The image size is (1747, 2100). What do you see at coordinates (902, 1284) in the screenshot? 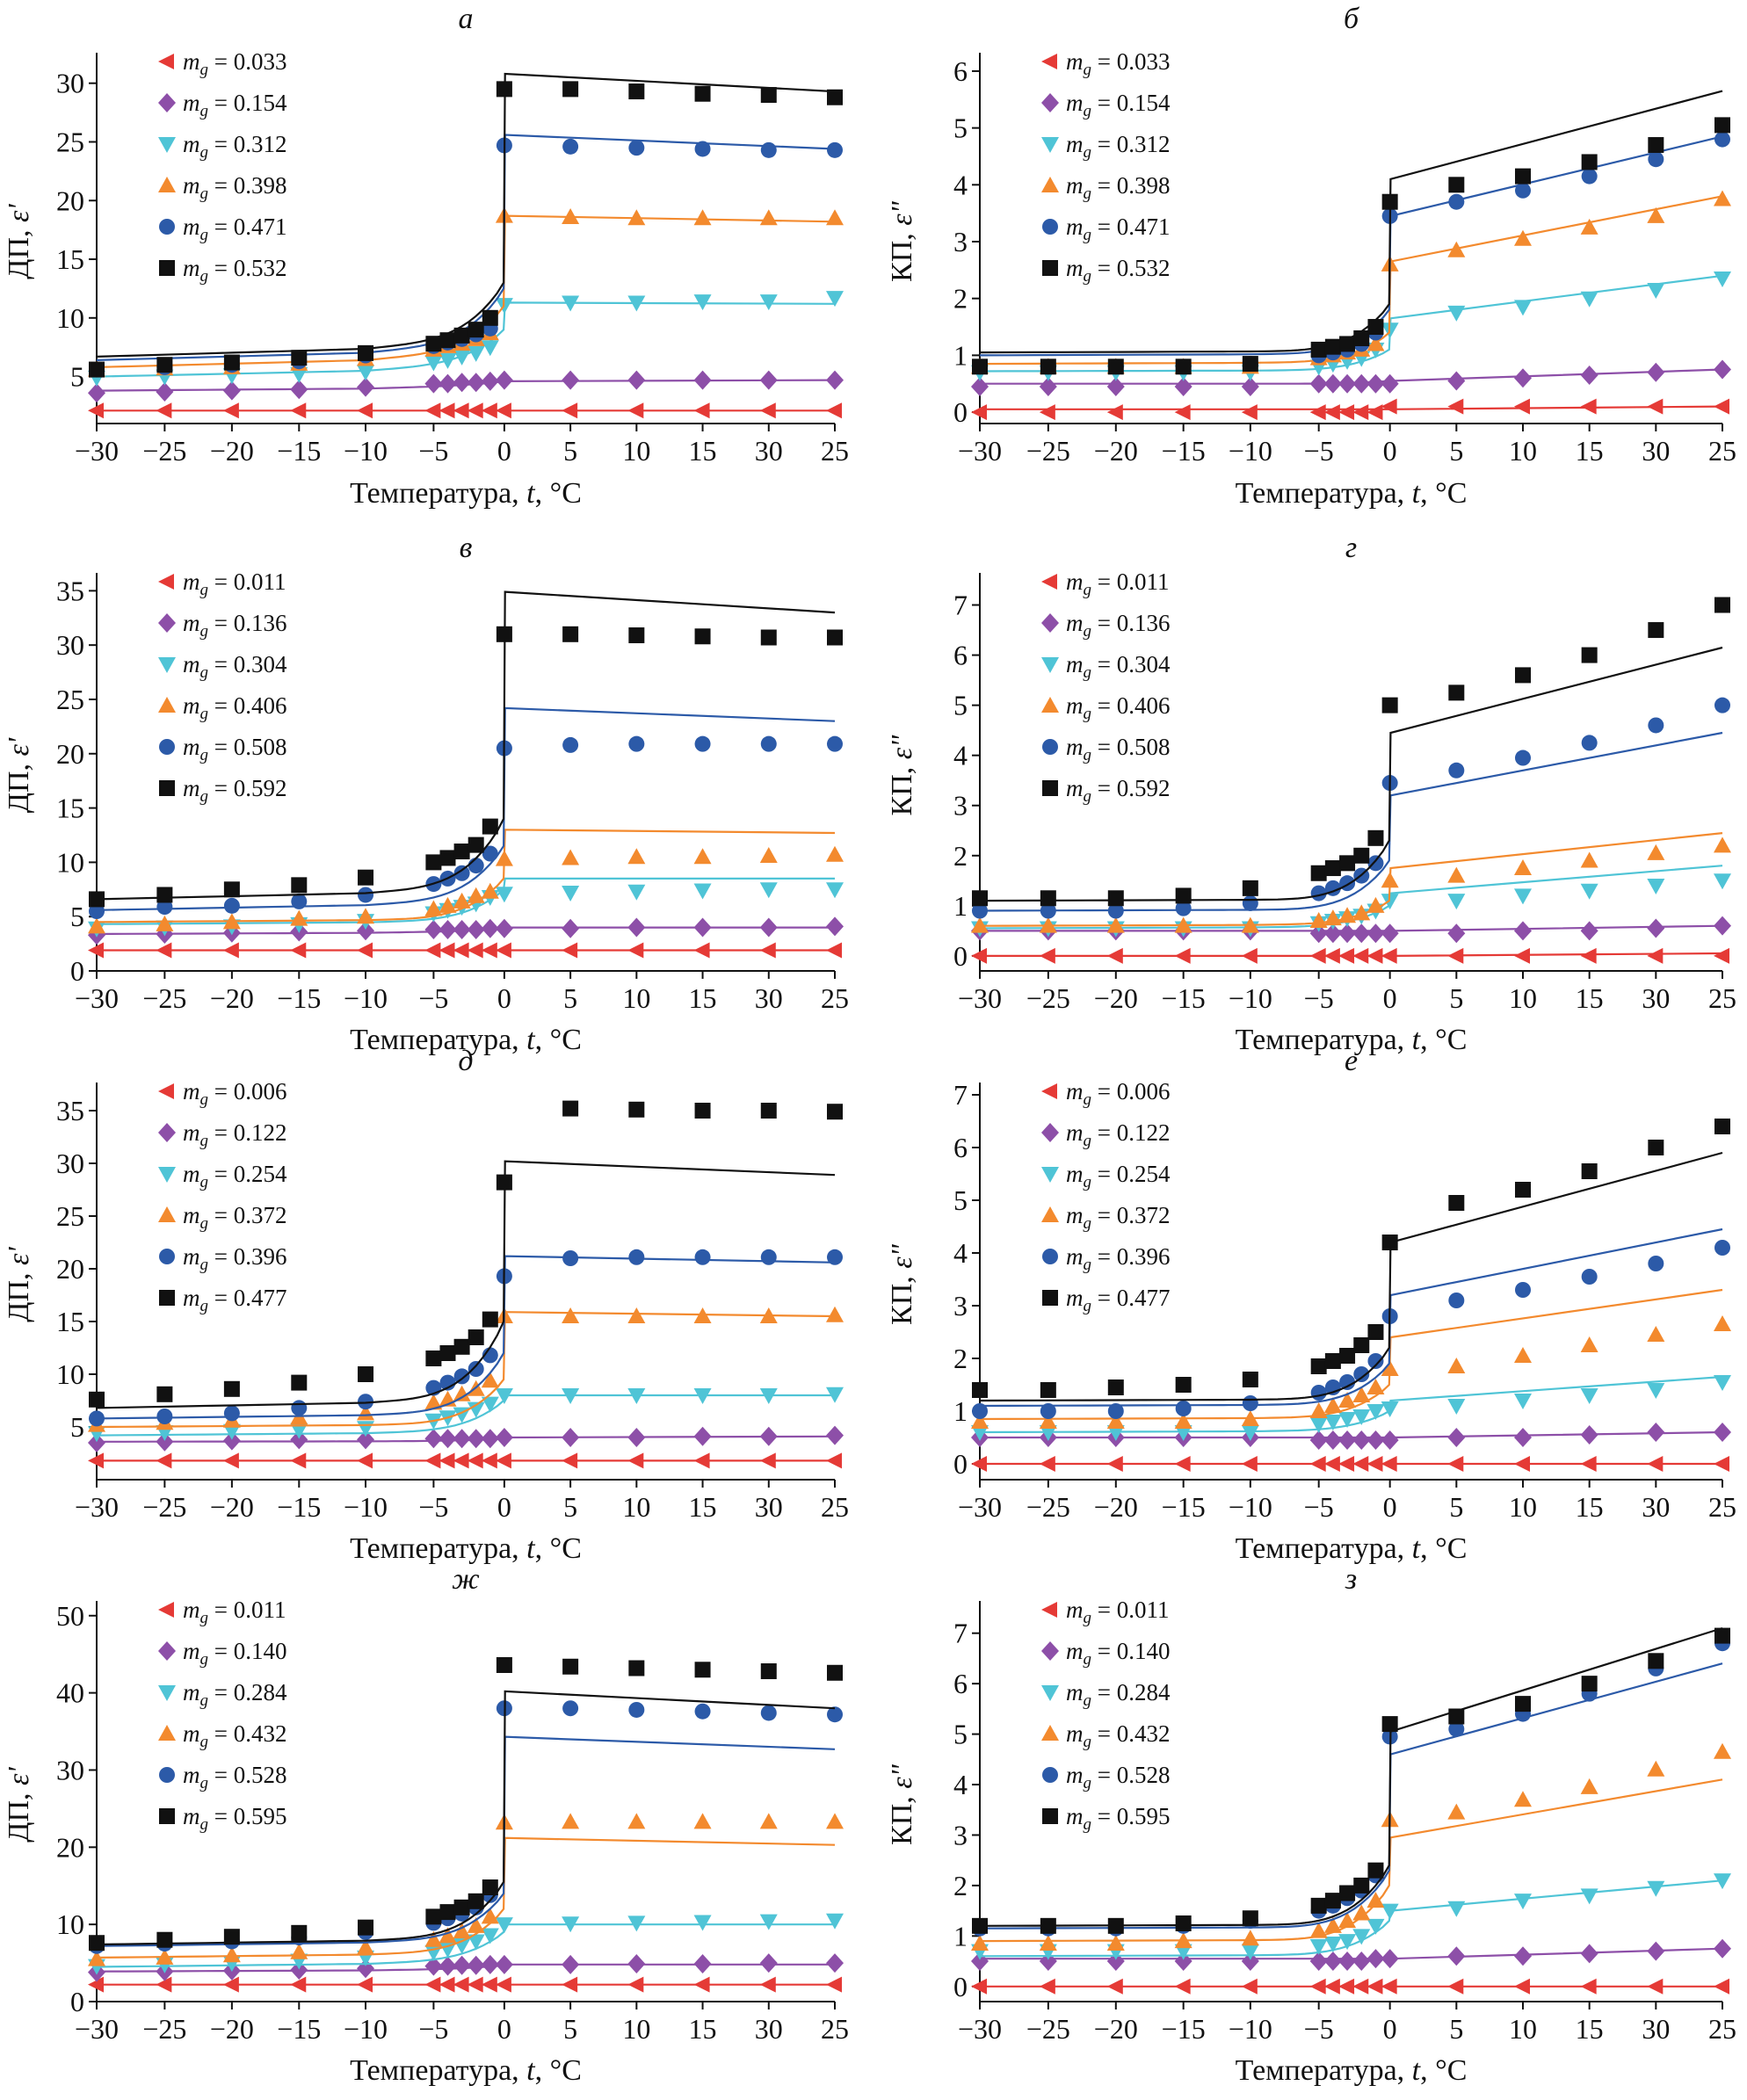
I see `y-axis-title: КП, ε"` at bounding box center [902, 1284].